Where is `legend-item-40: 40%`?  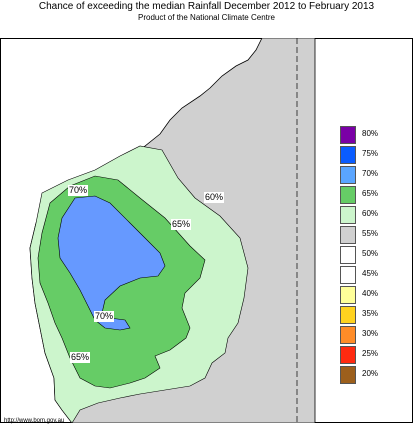
legend-item-40: 40% is located at coordinates (371, 295).